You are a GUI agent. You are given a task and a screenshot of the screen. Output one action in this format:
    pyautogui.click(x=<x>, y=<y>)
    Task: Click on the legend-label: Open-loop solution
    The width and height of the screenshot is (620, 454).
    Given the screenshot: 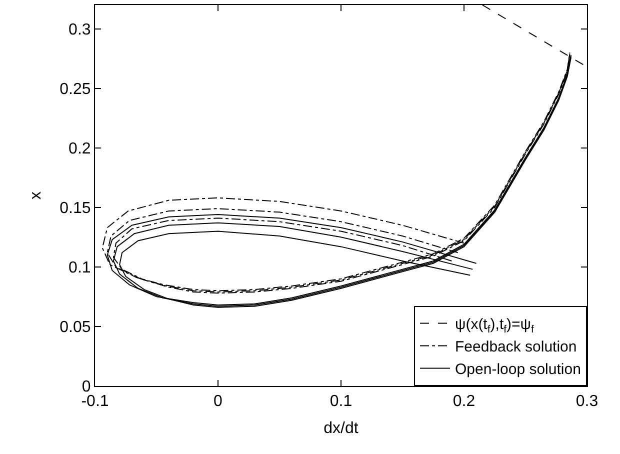 What is the action you would take?
    pyautogui.click(x=518, y=369)
    